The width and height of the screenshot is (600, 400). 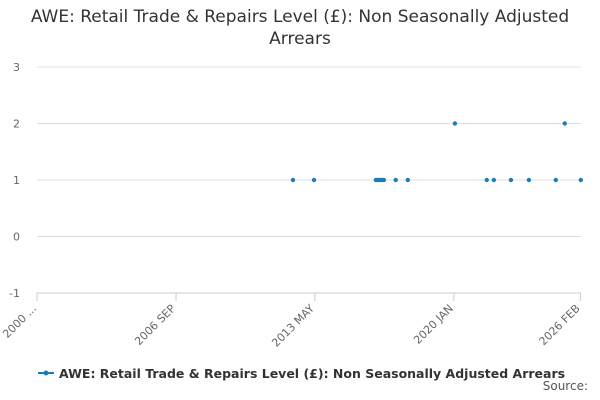 What do you see at coordinates (155, 325) in the screenshot?
I see `x-tick-label: 2006 SEP` at bounding box center [155, 325].